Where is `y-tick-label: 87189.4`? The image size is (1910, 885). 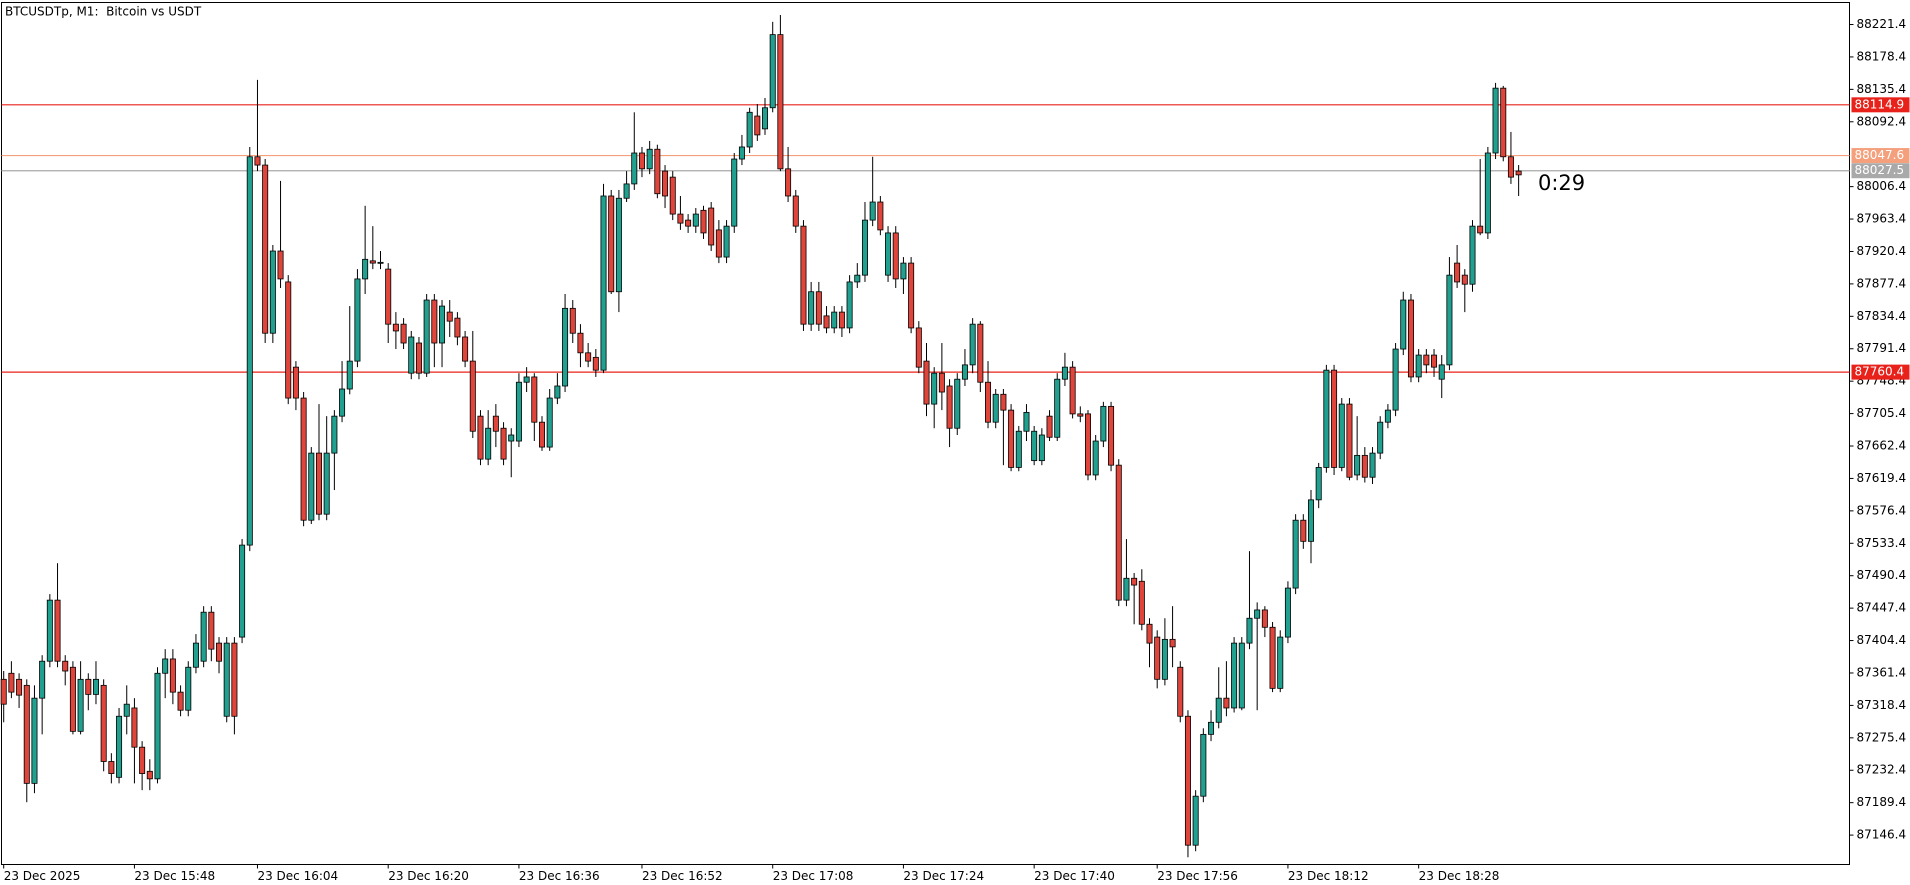
y-tick-label: 87189.4 is located at coordinates (1882, 802).